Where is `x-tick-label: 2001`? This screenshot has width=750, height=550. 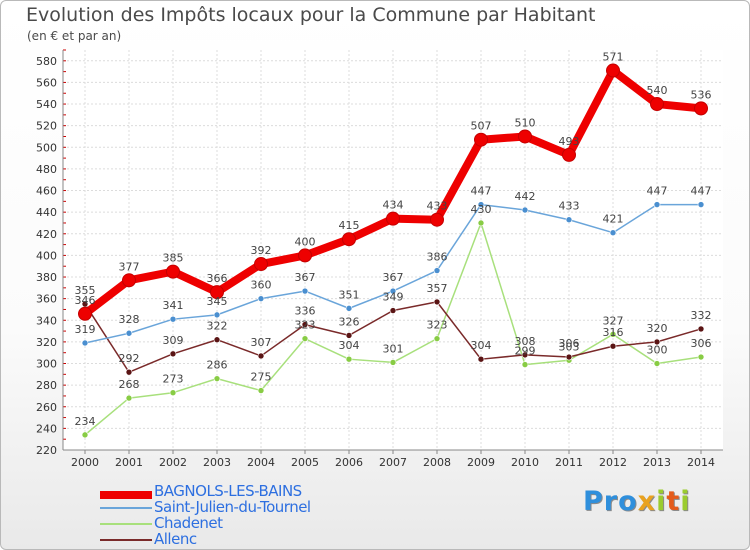 x-tick-label: 2001 is located at coordinates (129, 462).